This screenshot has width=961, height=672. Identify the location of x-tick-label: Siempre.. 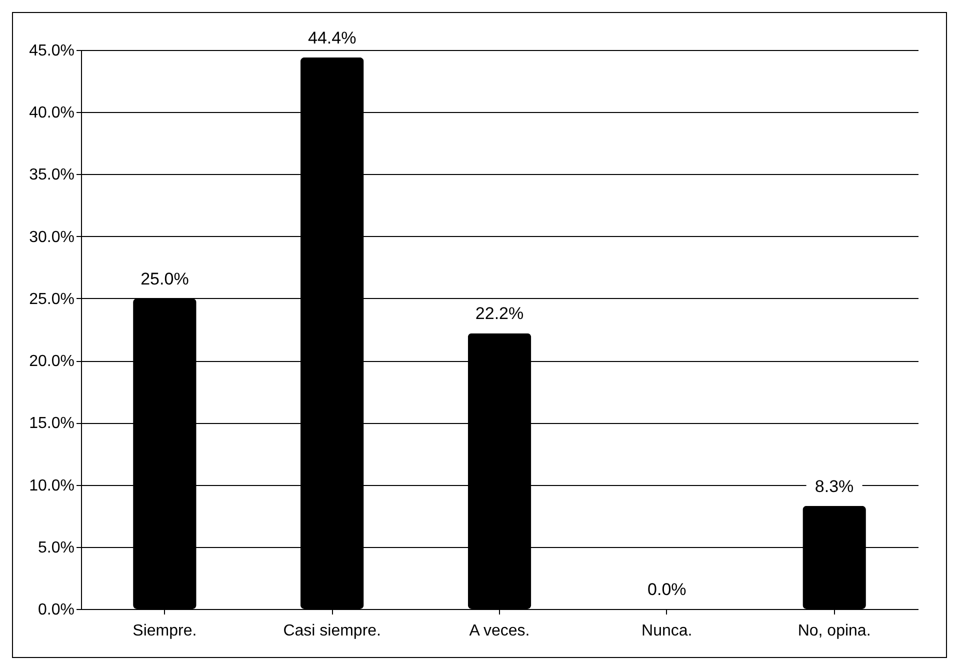
(164, 631).